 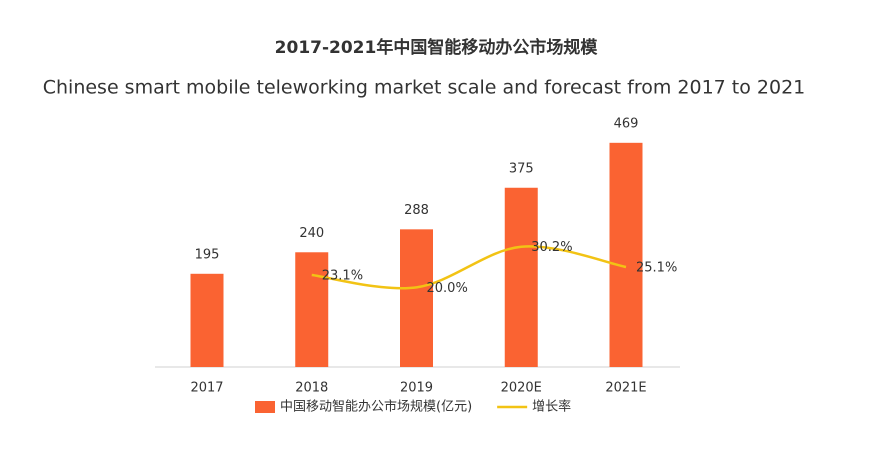 What do you see at coordinates (551, 407) in the screenshot?
I see `legend-label: 增长率` at bounding box center [551, 407].